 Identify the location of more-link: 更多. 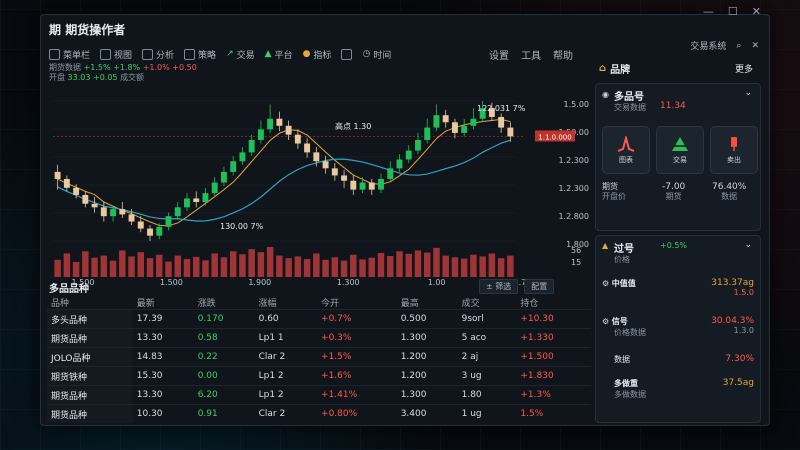
(743, 69).